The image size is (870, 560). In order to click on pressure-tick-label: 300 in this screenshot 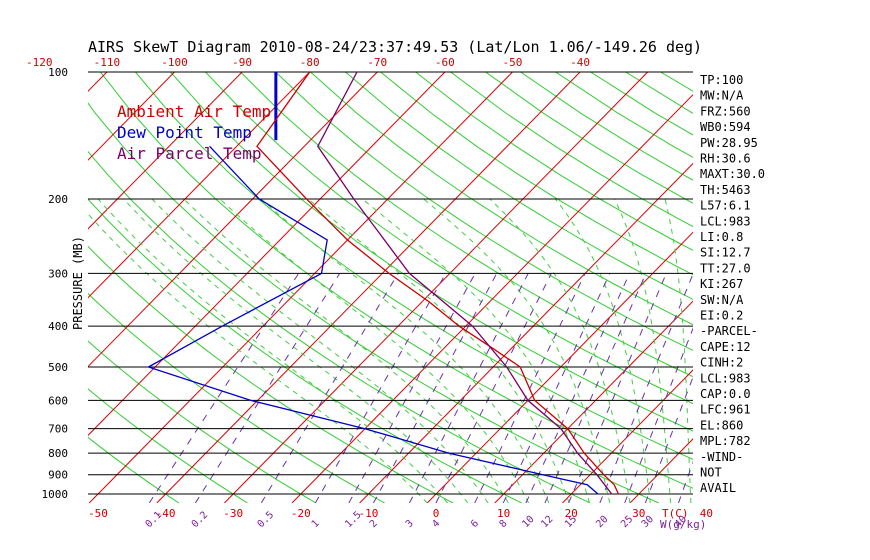, I will do `click(58, 273)`.